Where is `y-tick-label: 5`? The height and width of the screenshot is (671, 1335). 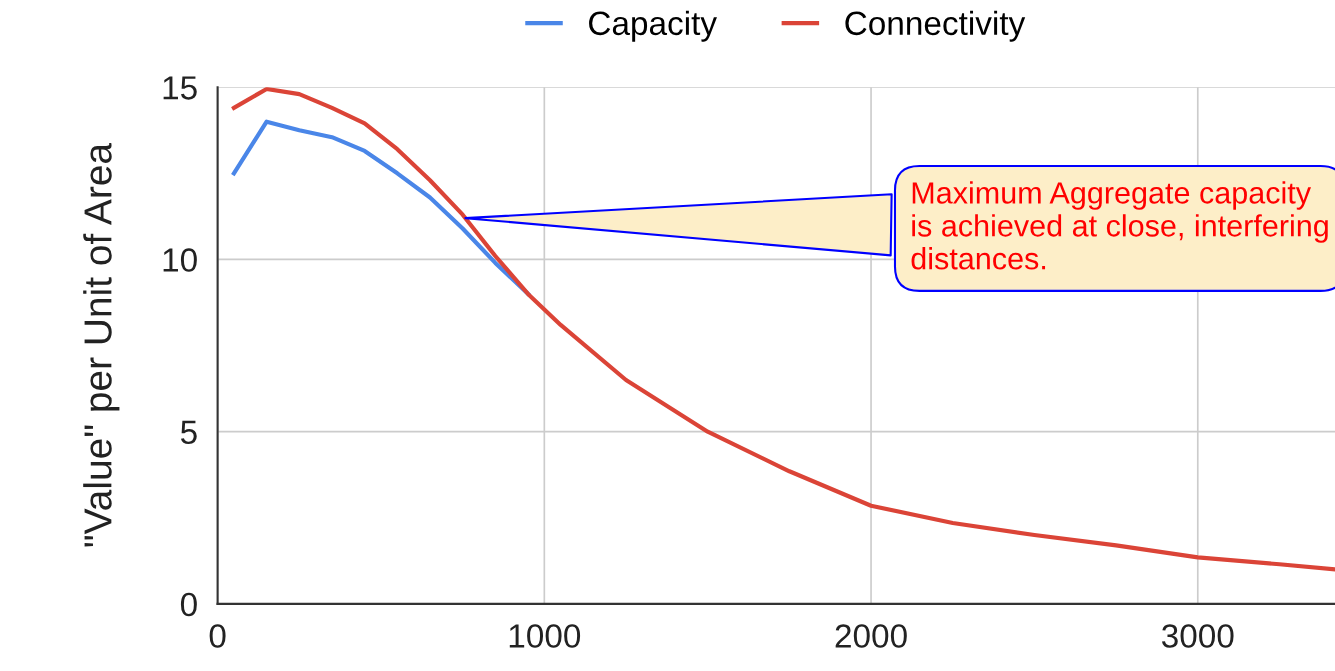 y-tick-label: 5 is located at coordinates (188, 432).